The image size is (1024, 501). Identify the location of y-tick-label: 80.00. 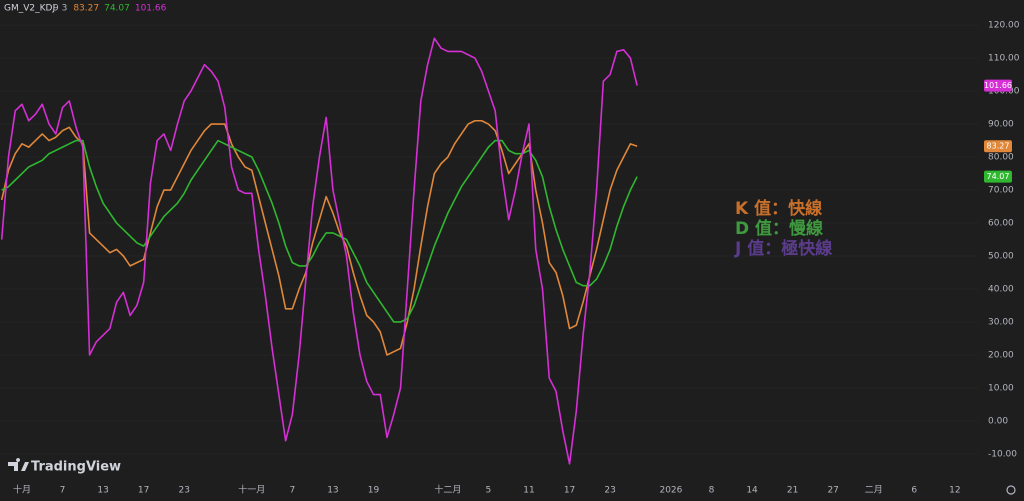
(1001, 158).